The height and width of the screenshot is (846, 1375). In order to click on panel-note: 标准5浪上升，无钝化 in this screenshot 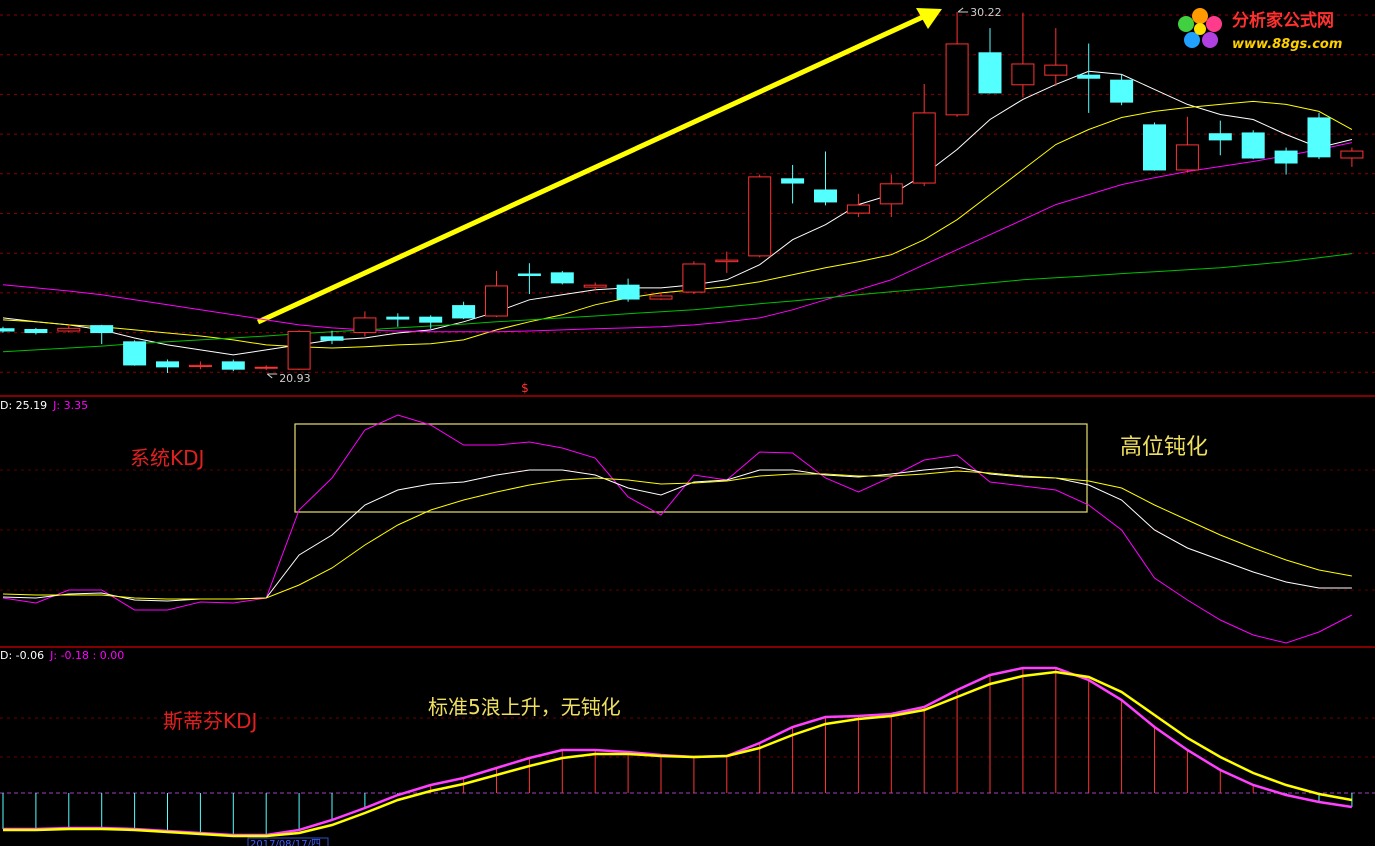, I will do `click(524, 707)`.